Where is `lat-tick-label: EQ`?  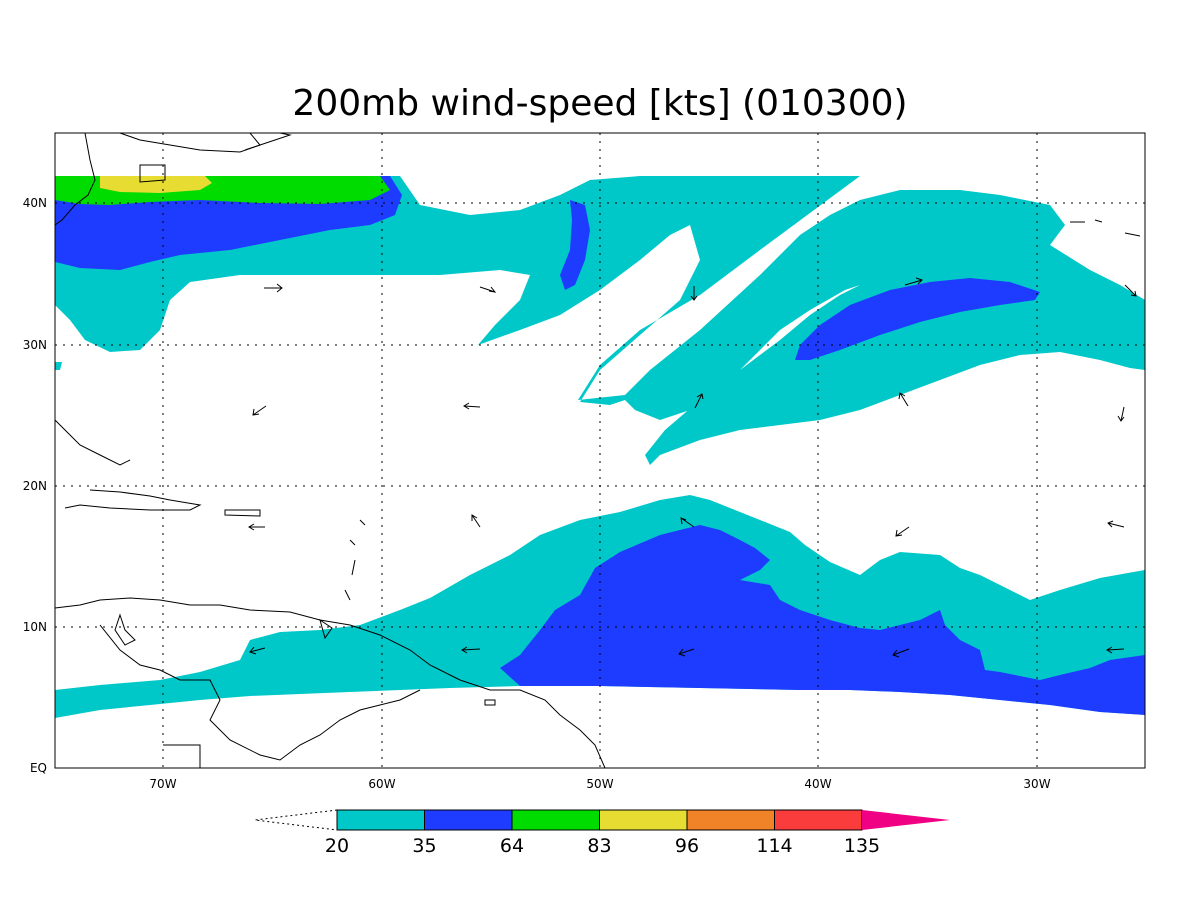
lat-tick-label: EQ is located at coordinates (38, 768).